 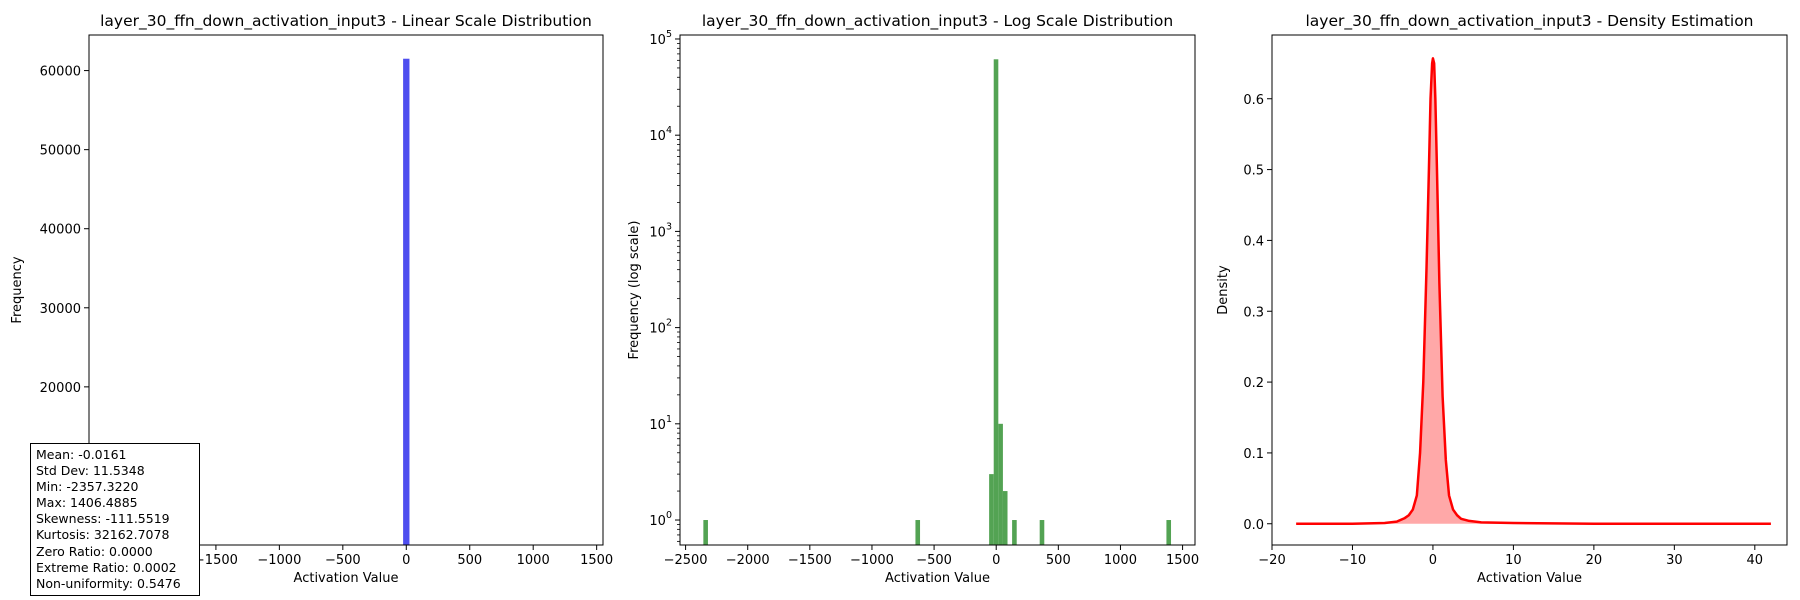 What do you see at coordinates (1271, 560) in the screenshot?
I see `x-tick-label: −20` at bounding box center [1271, 560].